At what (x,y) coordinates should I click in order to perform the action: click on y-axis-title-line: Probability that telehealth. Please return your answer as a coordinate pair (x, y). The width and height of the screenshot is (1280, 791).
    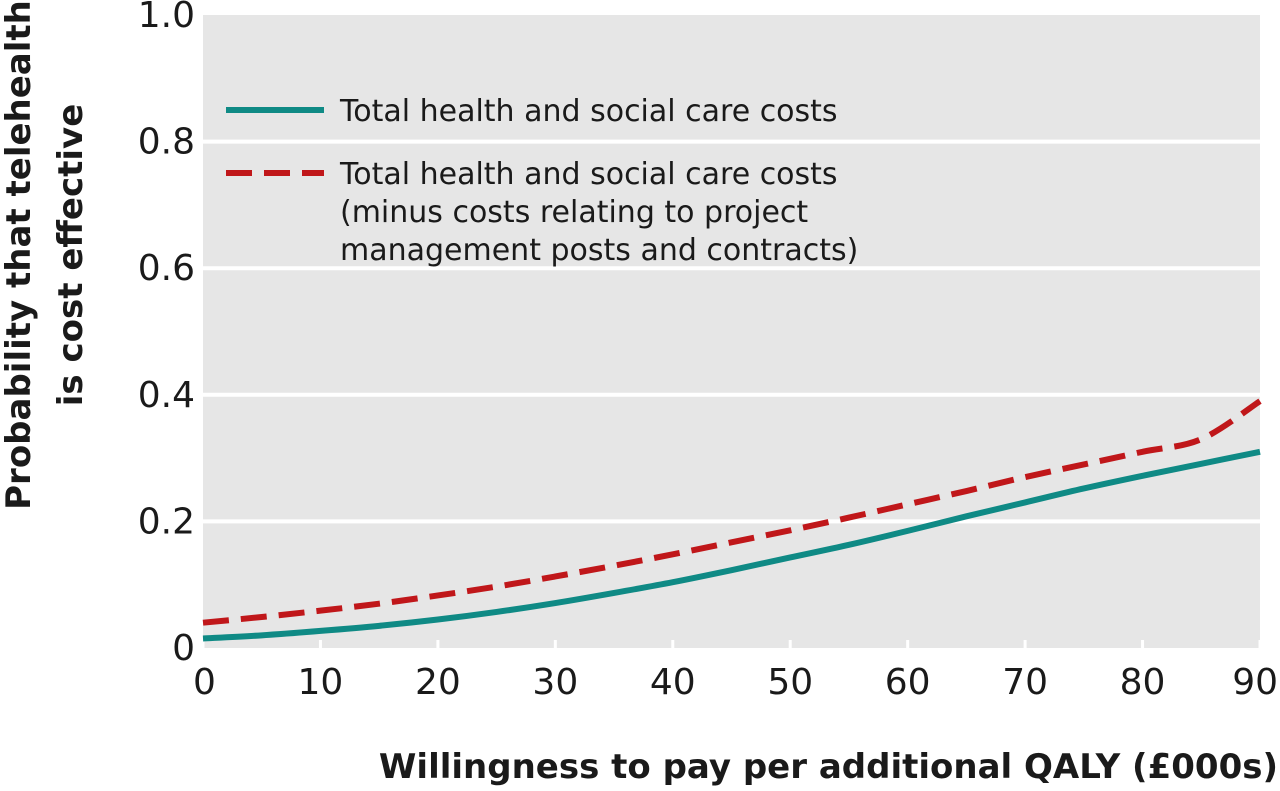
    Looking at the image, I should click on (19, 255).